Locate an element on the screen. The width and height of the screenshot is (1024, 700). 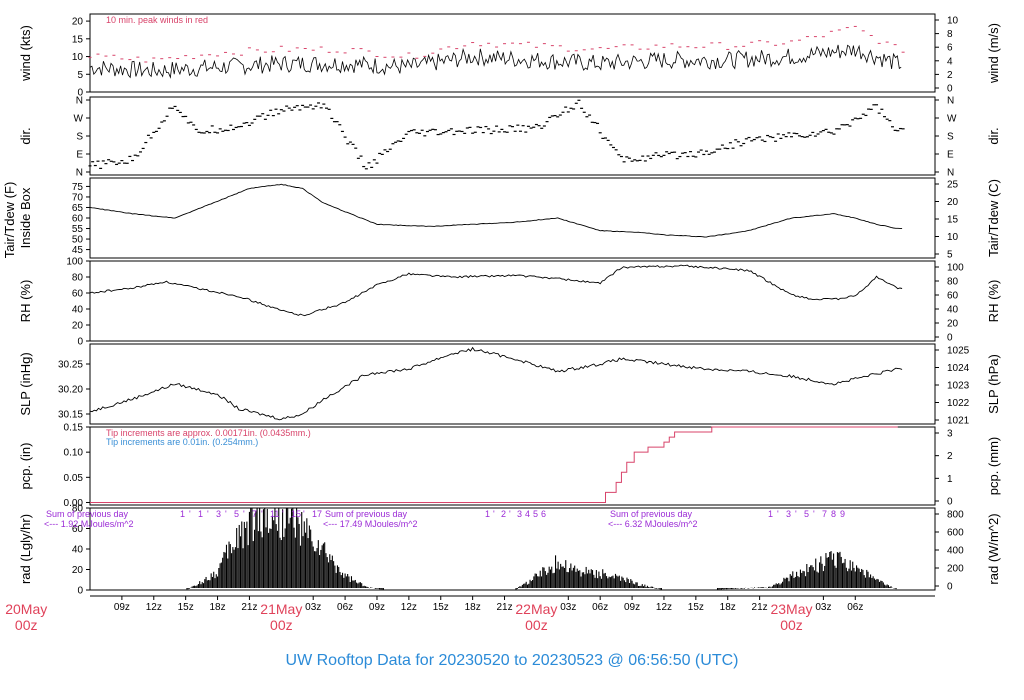
ylabel-right: Tair/Tdew (C) is located at coordinates (993, 218).